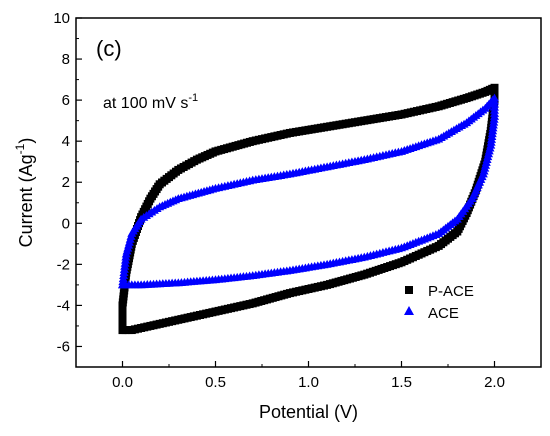 The image size is (550, 436). Describe the element at coordinates (401, 382) in the screenshot. I see `x-tick-label: 1.5` at that location.